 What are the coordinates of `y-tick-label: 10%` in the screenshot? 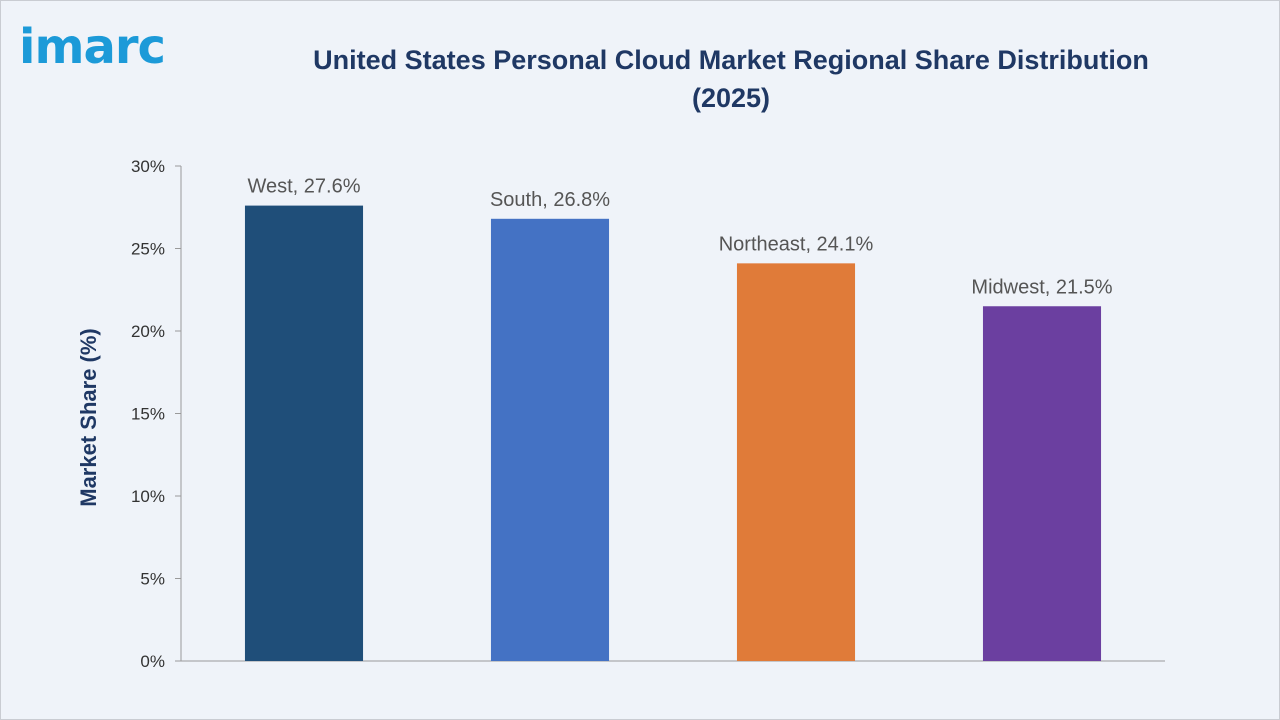 It's located at (148, 496).